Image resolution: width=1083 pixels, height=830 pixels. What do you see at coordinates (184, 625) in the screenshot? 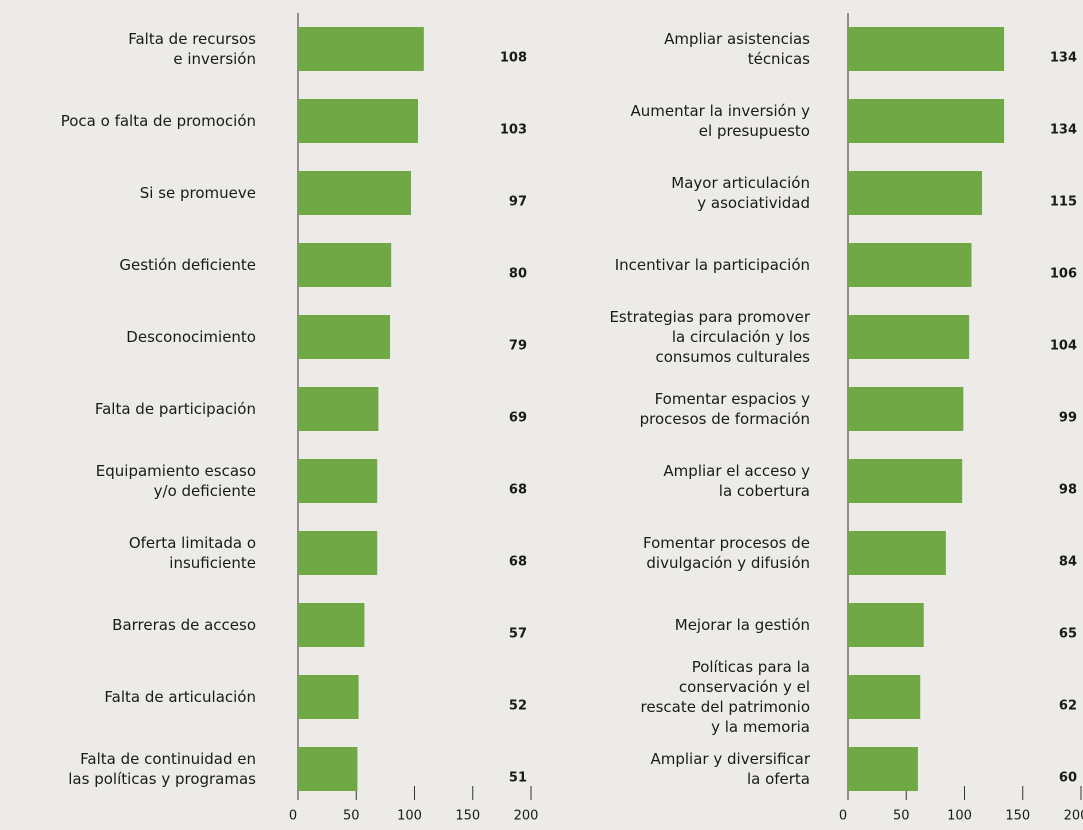
I see `category-label: Barreras de acceso` at bounding box center [184, 625].